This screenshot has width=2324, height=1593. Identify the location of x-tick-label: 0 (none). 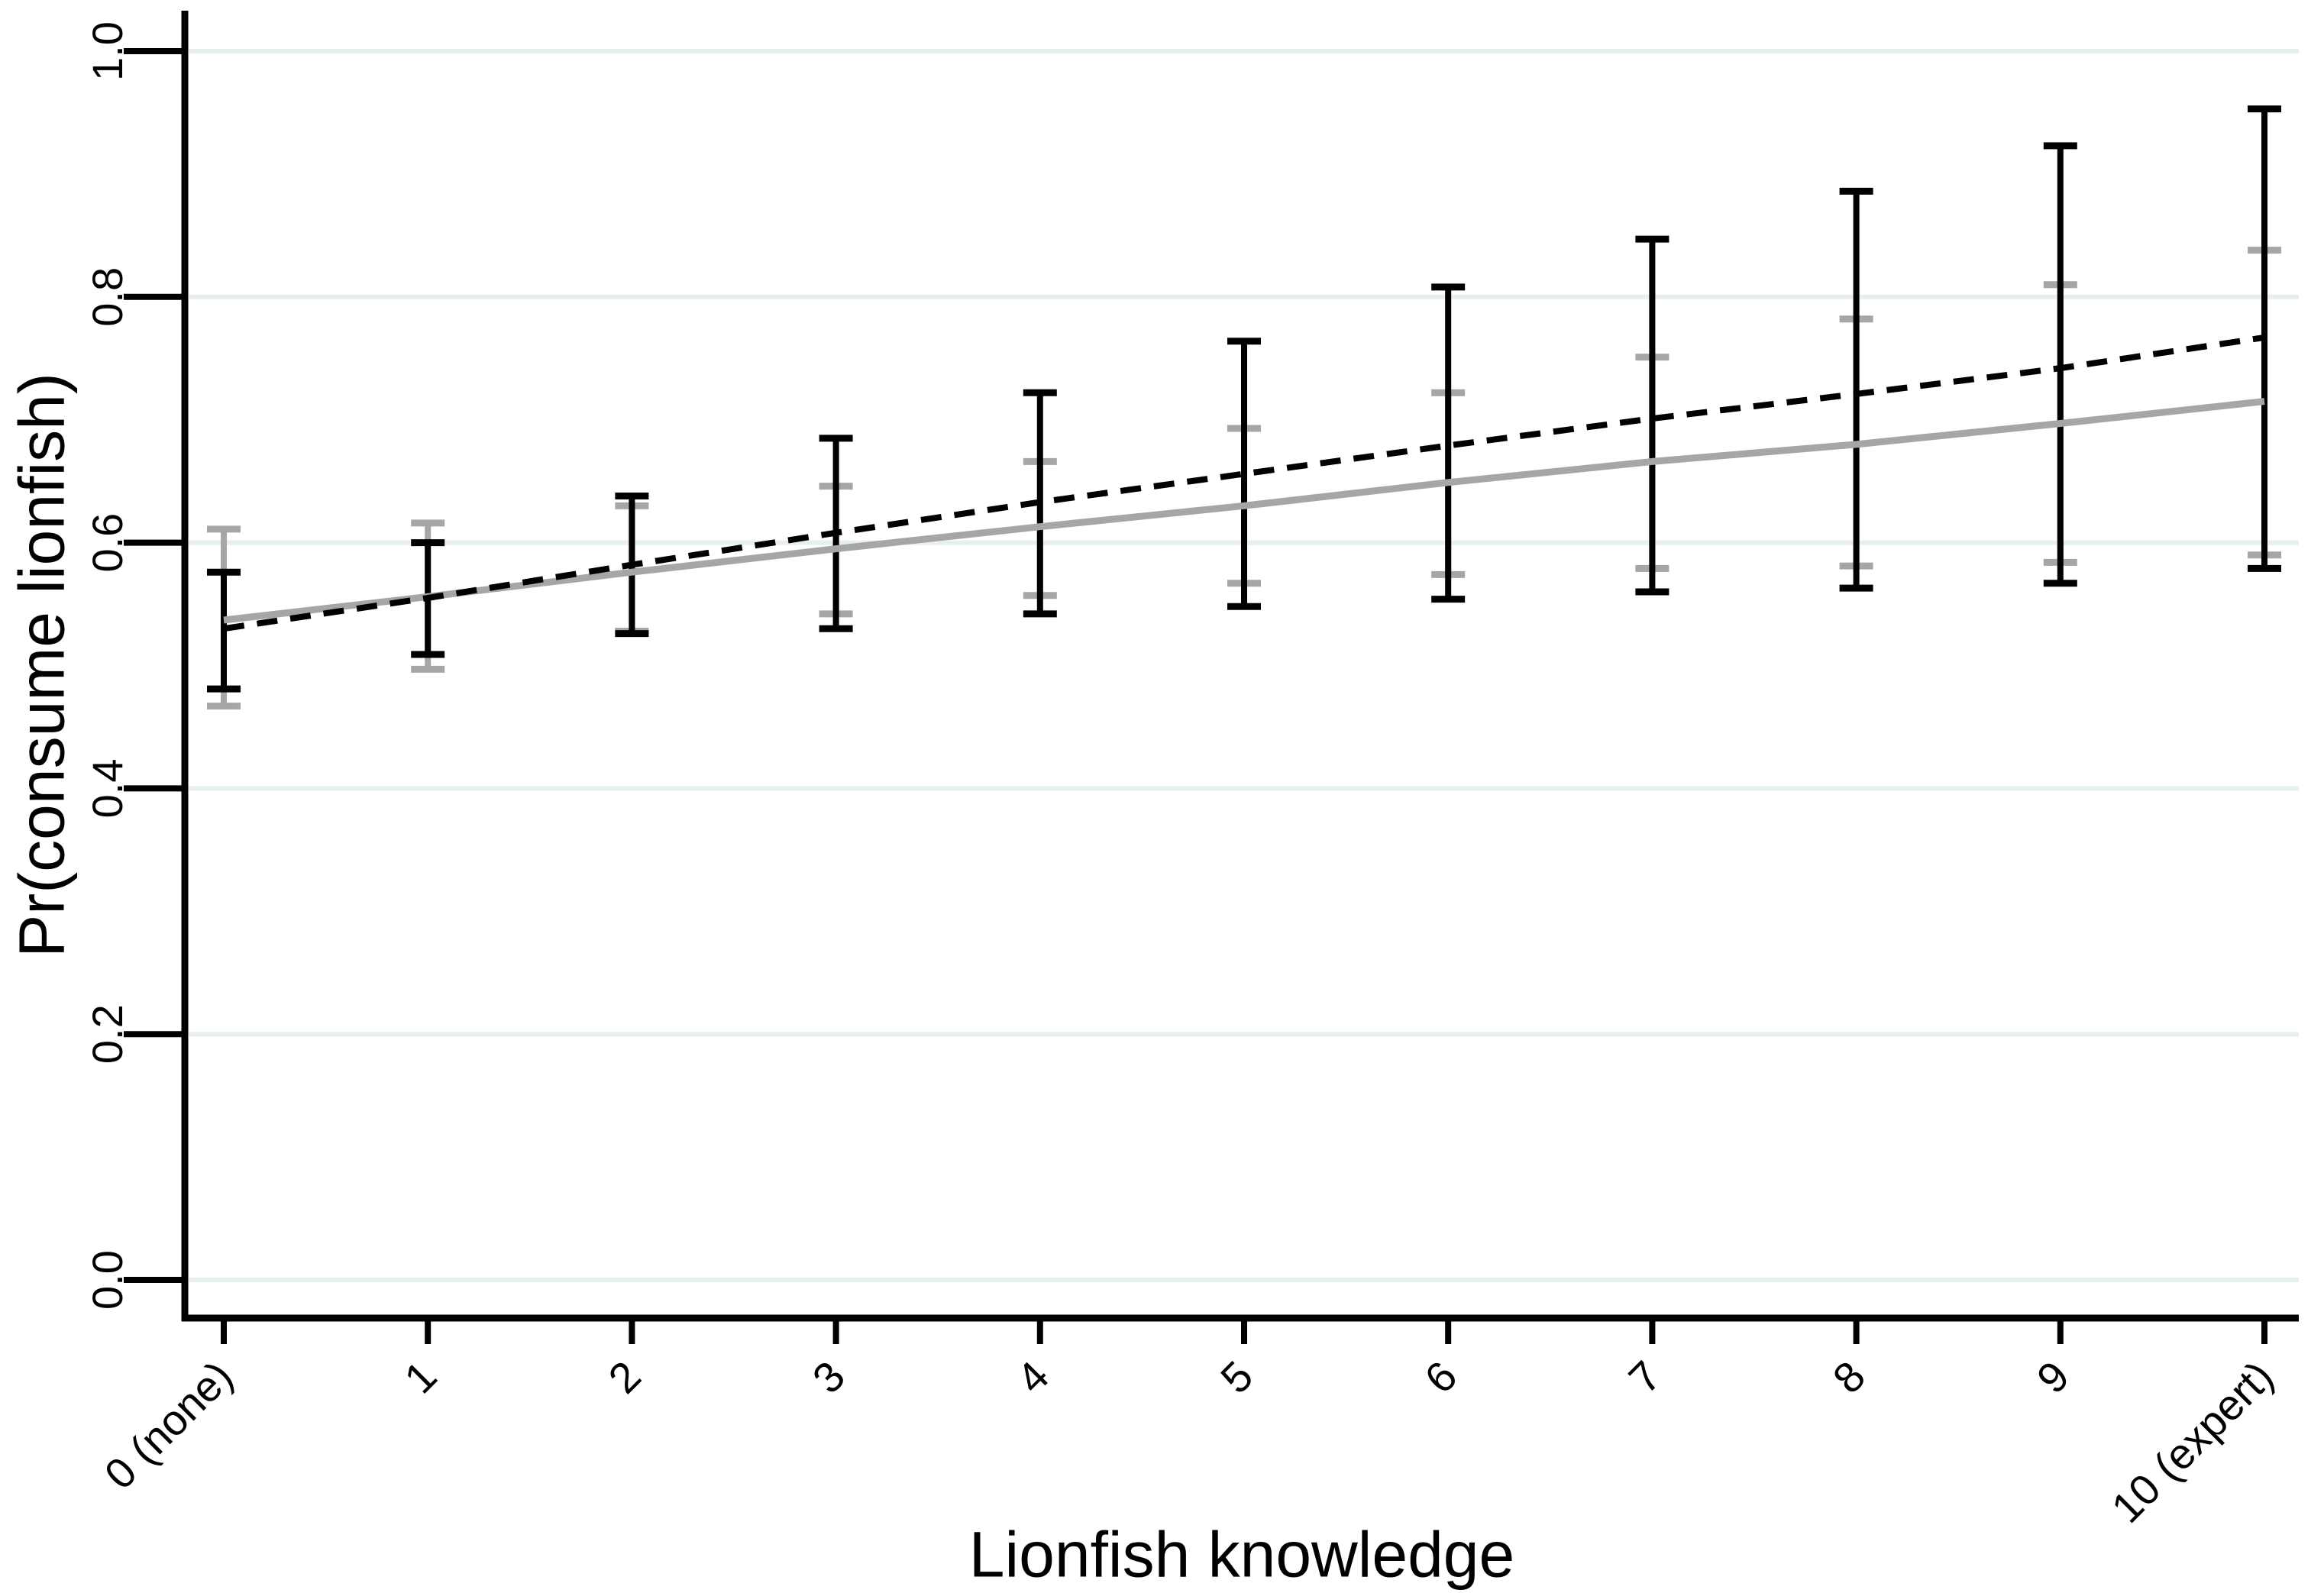
(168, 1425).